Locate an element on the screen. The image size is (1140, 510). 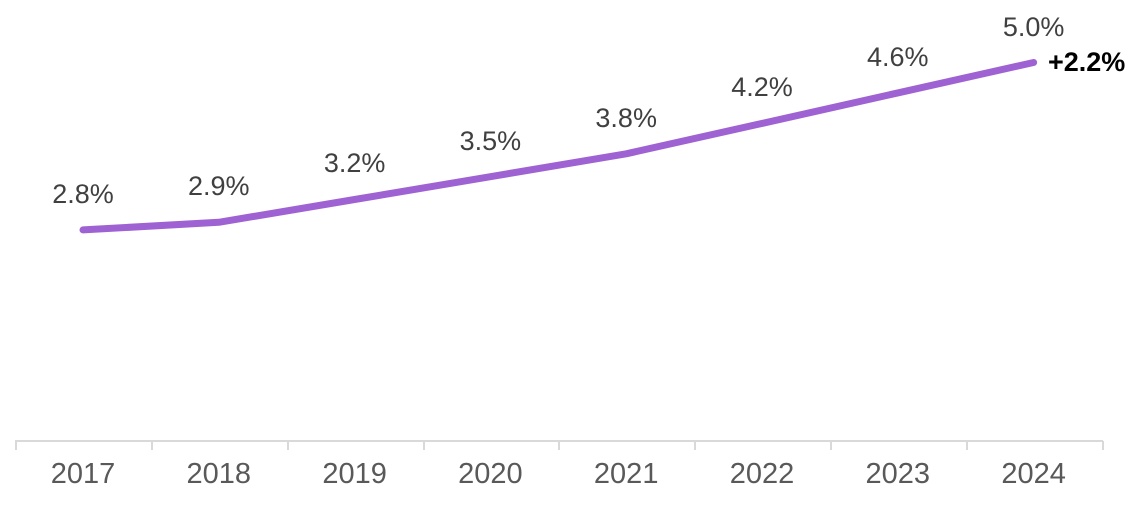
data-label: 2.8% is located at coordinates (83, 193).